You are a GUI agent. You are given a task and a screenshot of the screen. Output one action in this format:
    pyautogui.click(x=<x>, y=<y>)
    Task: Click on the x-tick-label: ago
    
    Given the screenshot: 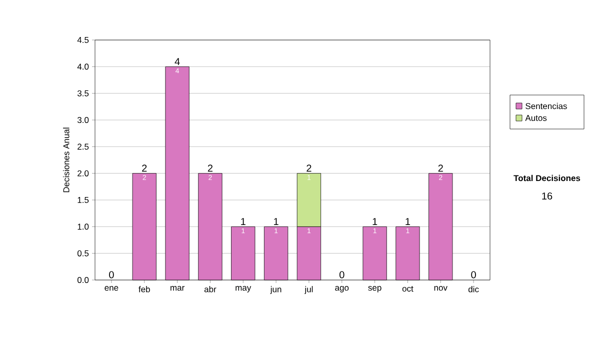 What is the action you would take?
    pyautogui.click(x=342, y=289)
    